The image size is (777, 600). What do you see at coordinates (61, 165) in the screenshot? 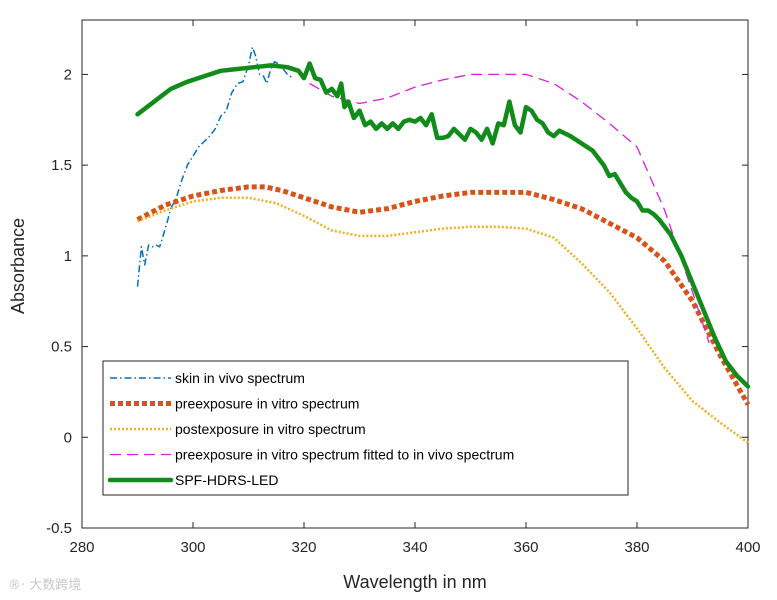
I see `y-tick-label: 1.5` at bounding box center [61, 165].